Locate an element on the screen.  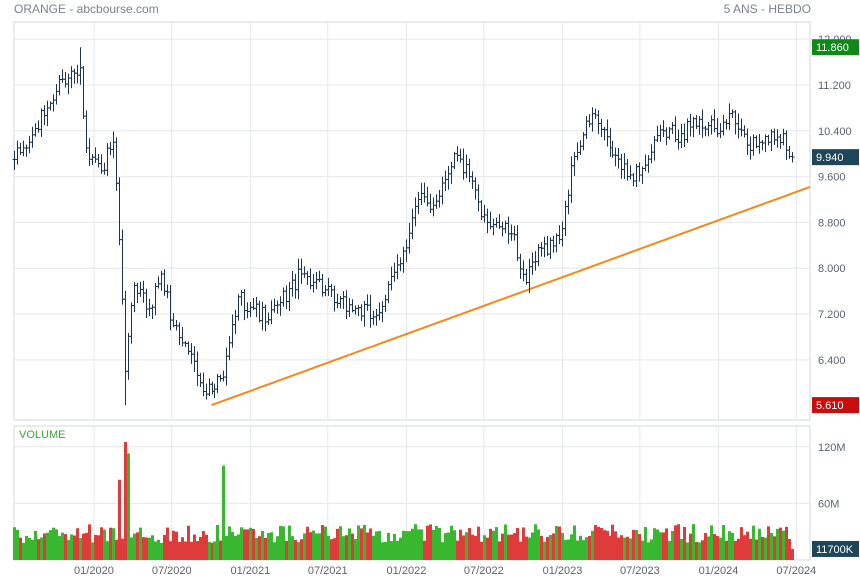
volume-tick-label: 60M is located at coordinates (828, 504).